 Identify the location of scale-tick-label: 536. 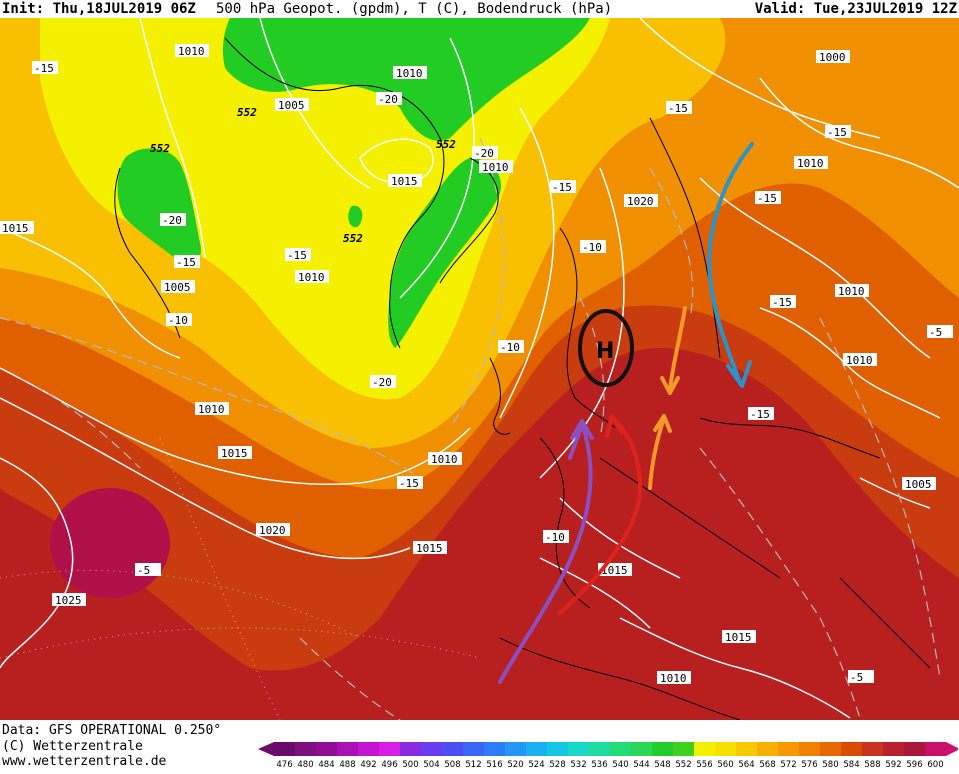
(599, 765).